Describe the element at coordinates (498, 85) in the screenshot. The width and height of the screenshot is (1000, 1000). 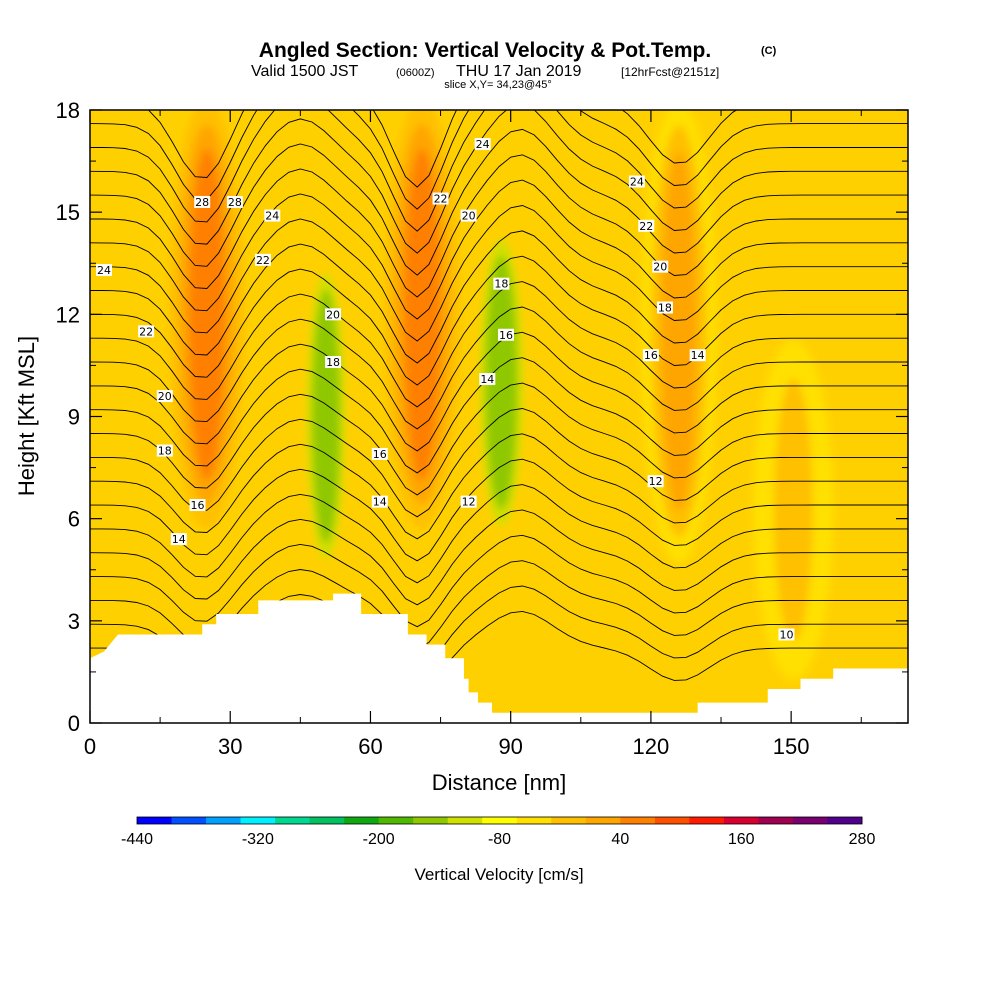
I see `slice-info: slice X,Y= 34,23@45°` at that location.